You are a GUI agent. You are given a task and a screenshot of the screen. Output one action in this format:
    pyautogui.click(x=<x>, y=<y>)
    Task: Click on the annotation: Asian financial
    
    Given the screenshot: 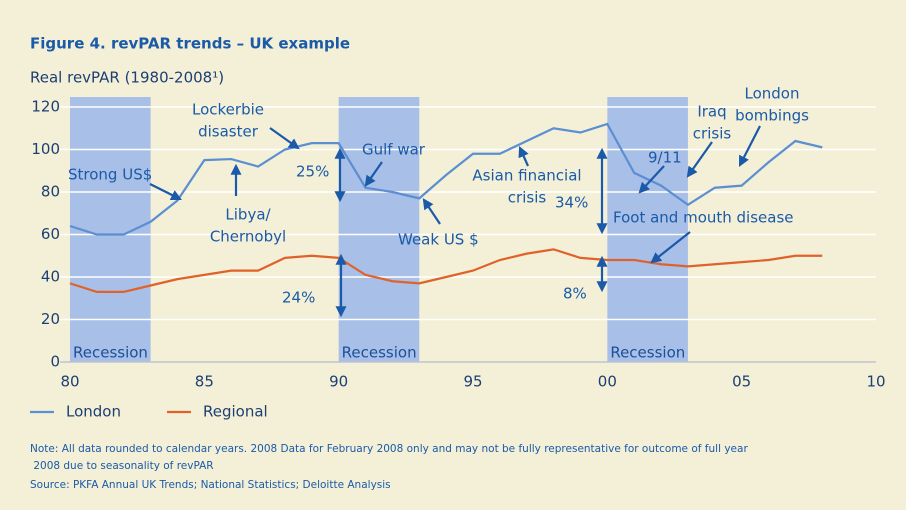 What is the action you would take?
    pyautogui.click(x=526, y=176)
    